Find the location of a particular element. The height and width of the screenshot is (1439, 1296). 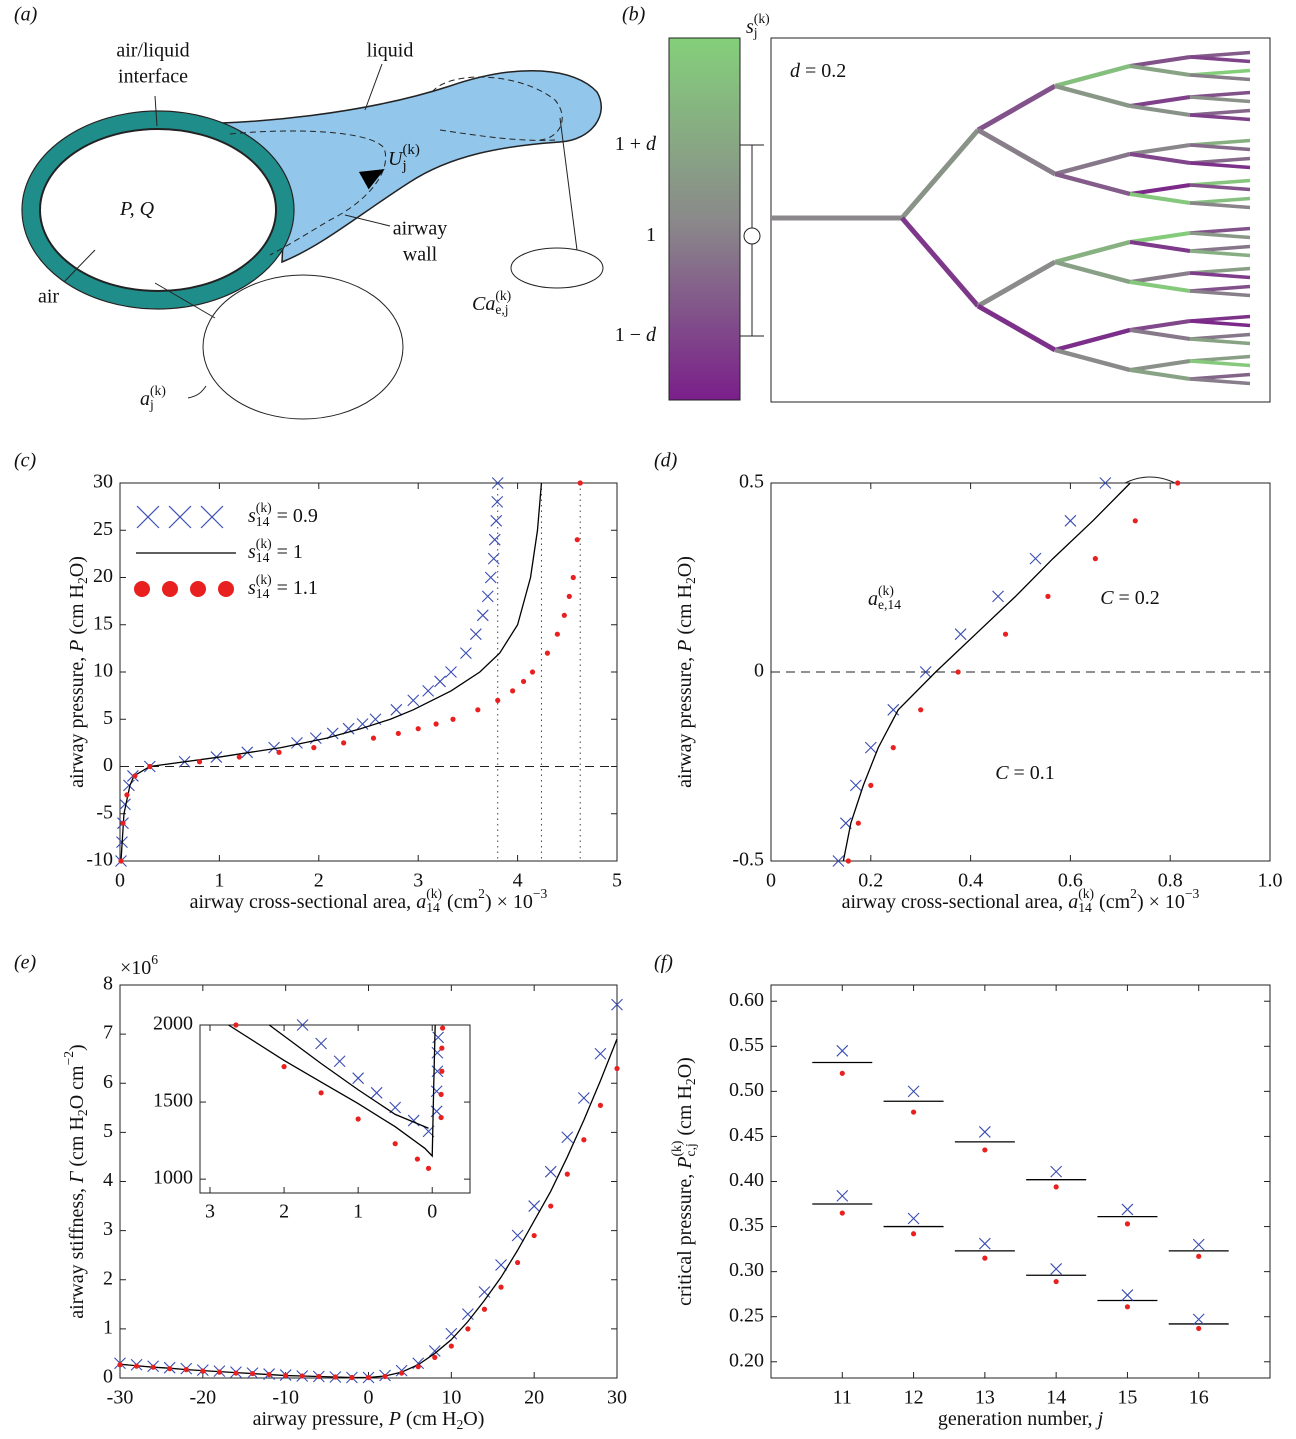

y-tick-label: 5 is located at coordinates (108, 718).